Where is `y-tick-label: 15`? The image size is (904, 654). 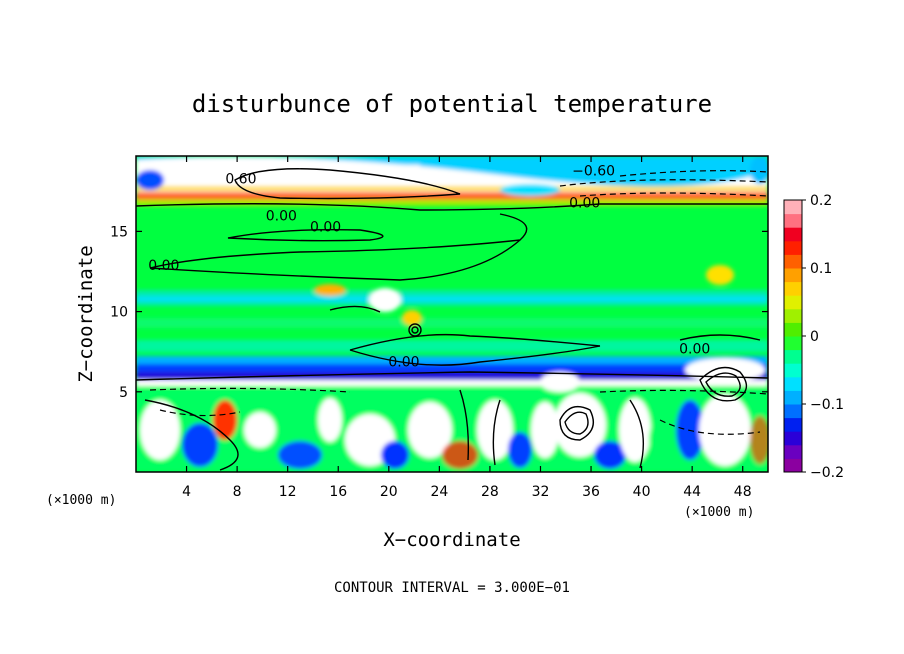
y-tick-label: 15 is located at coordinates (119, 232).